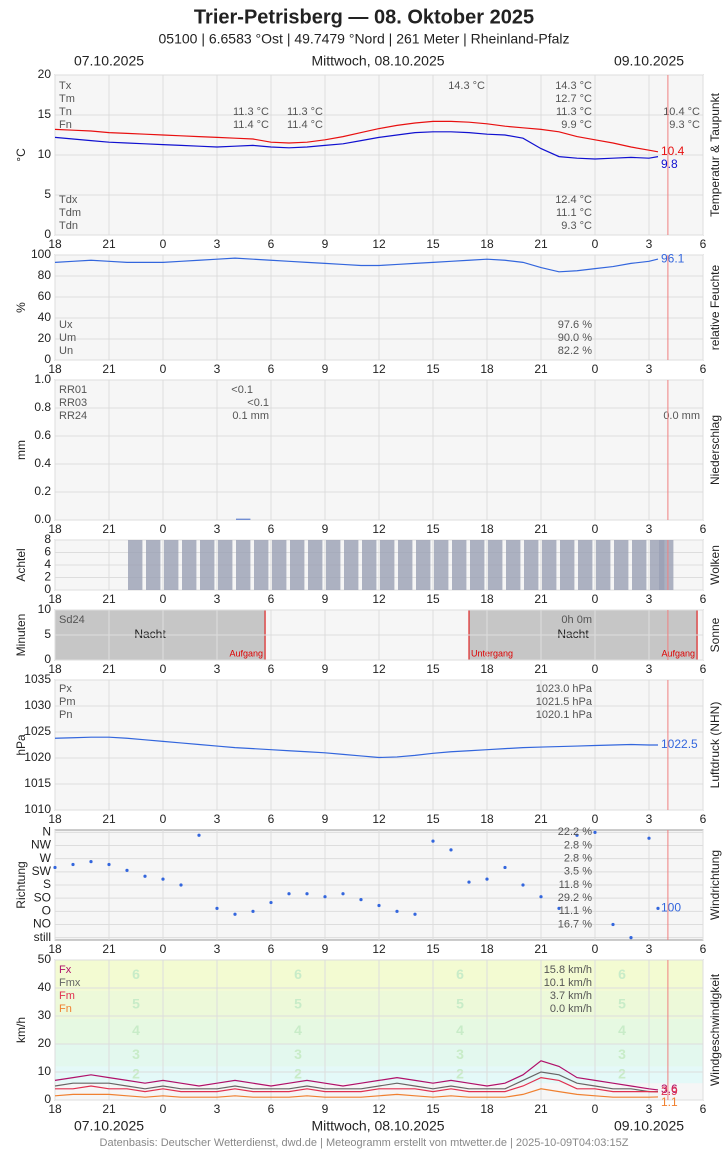  Describe the element at coordinates (21, 450) in the screenshot. I see `y-axis-label: mm` at that location.